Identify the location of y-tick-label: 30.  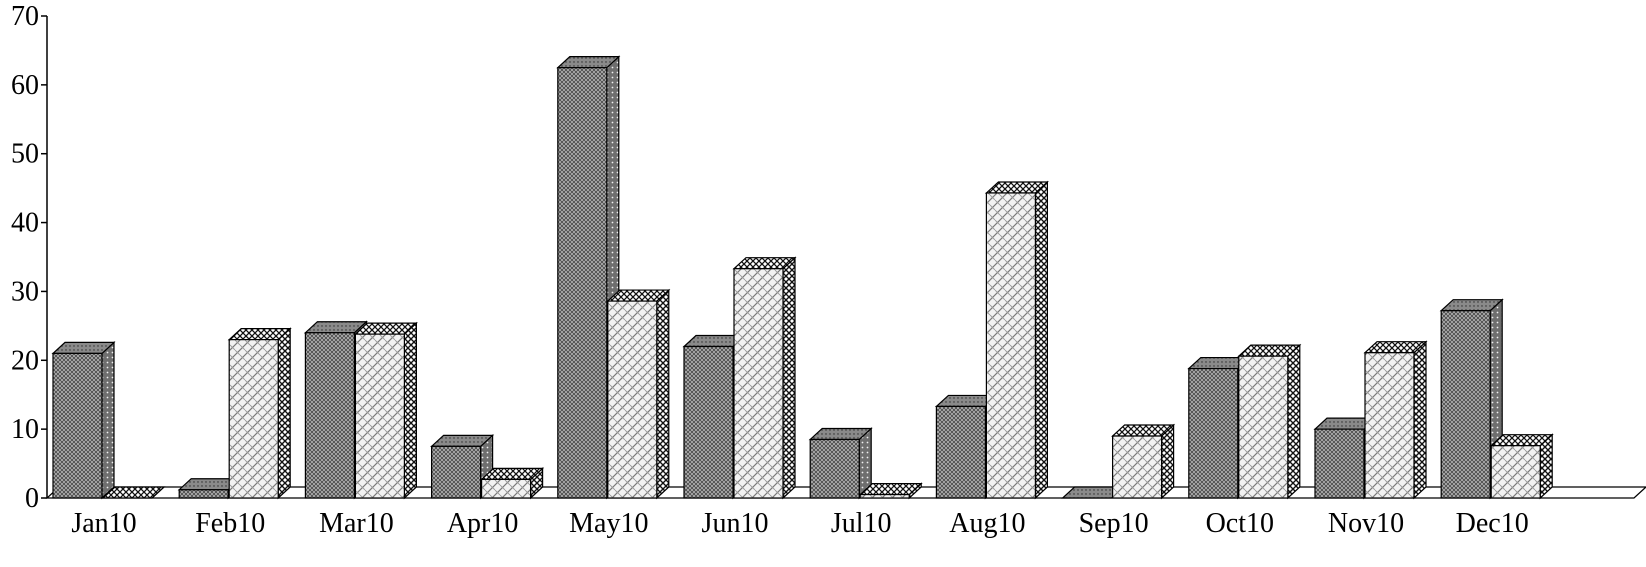
(25, 291).